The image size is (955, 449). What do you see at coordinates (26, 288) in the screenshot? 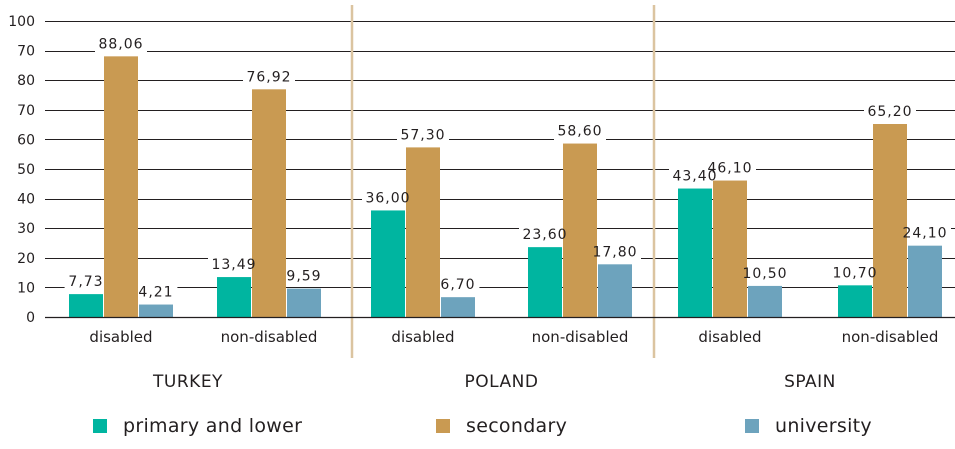
I see `y-tick-label: 10` at bounding box center [26, 288].